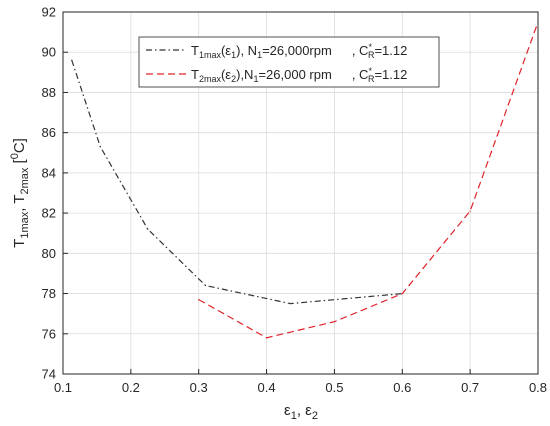  Describe the element at coordinates (49, 293) in the screenshot. I see `y-tick-label: 78` at that location.